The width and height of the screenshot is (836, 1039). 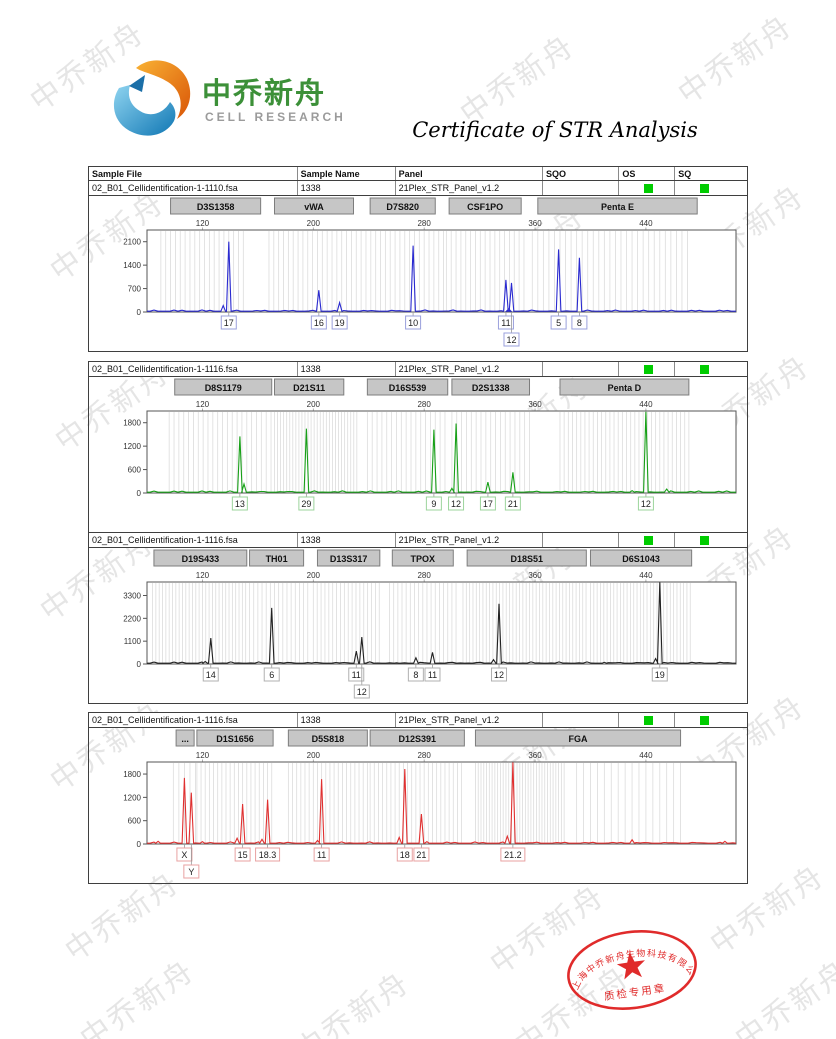 What do you see at coordinates (271, 675) in the screenshot?
I see `allele-label: 6` at bounding box center [271, 675].